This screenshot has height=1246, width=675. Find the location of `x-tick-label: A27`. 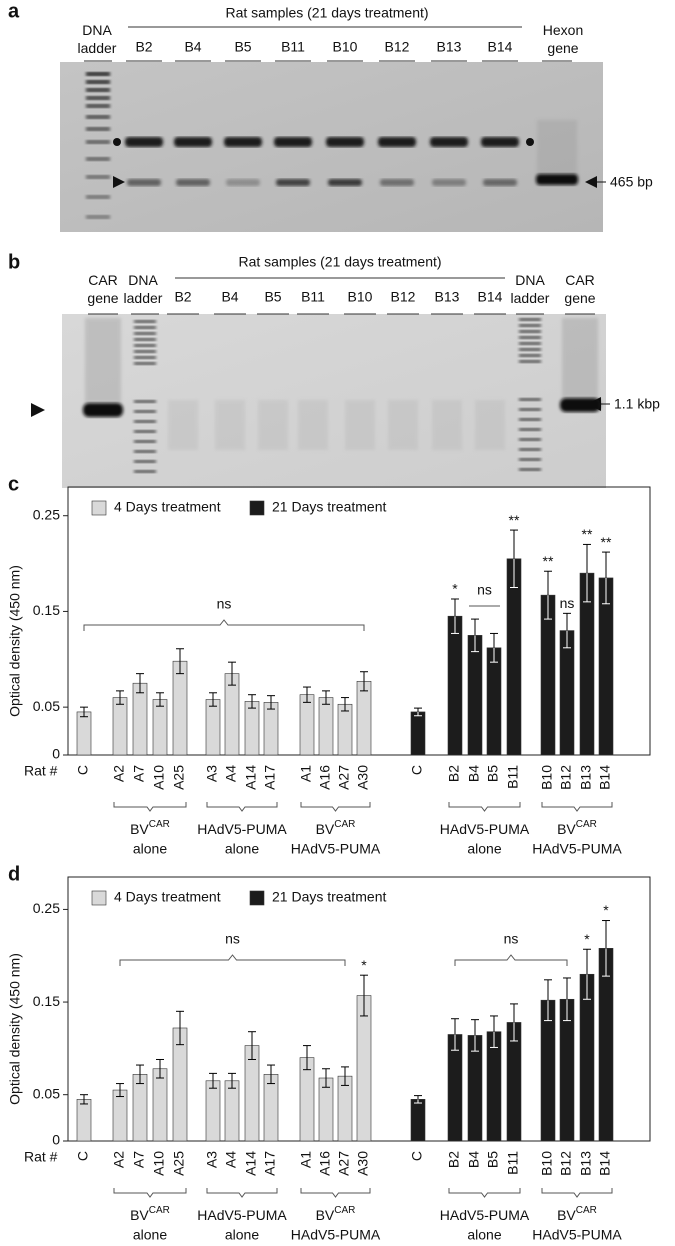

x-tick-label: A27 is located at coordinates (344, 777).